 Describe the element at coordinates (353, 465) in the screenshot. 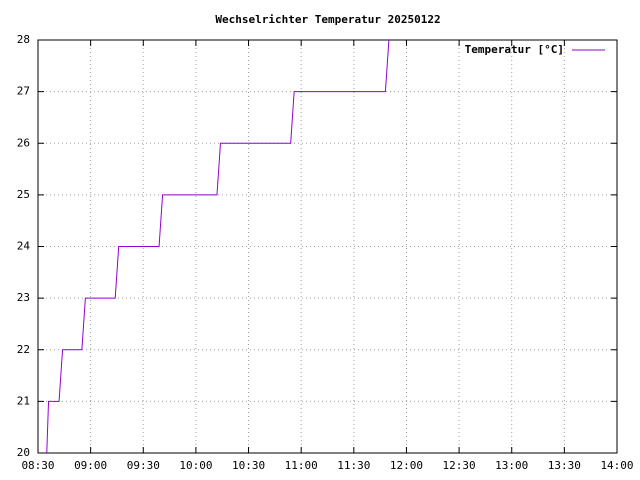

I see `x-tick-label: 11:30` at that location.